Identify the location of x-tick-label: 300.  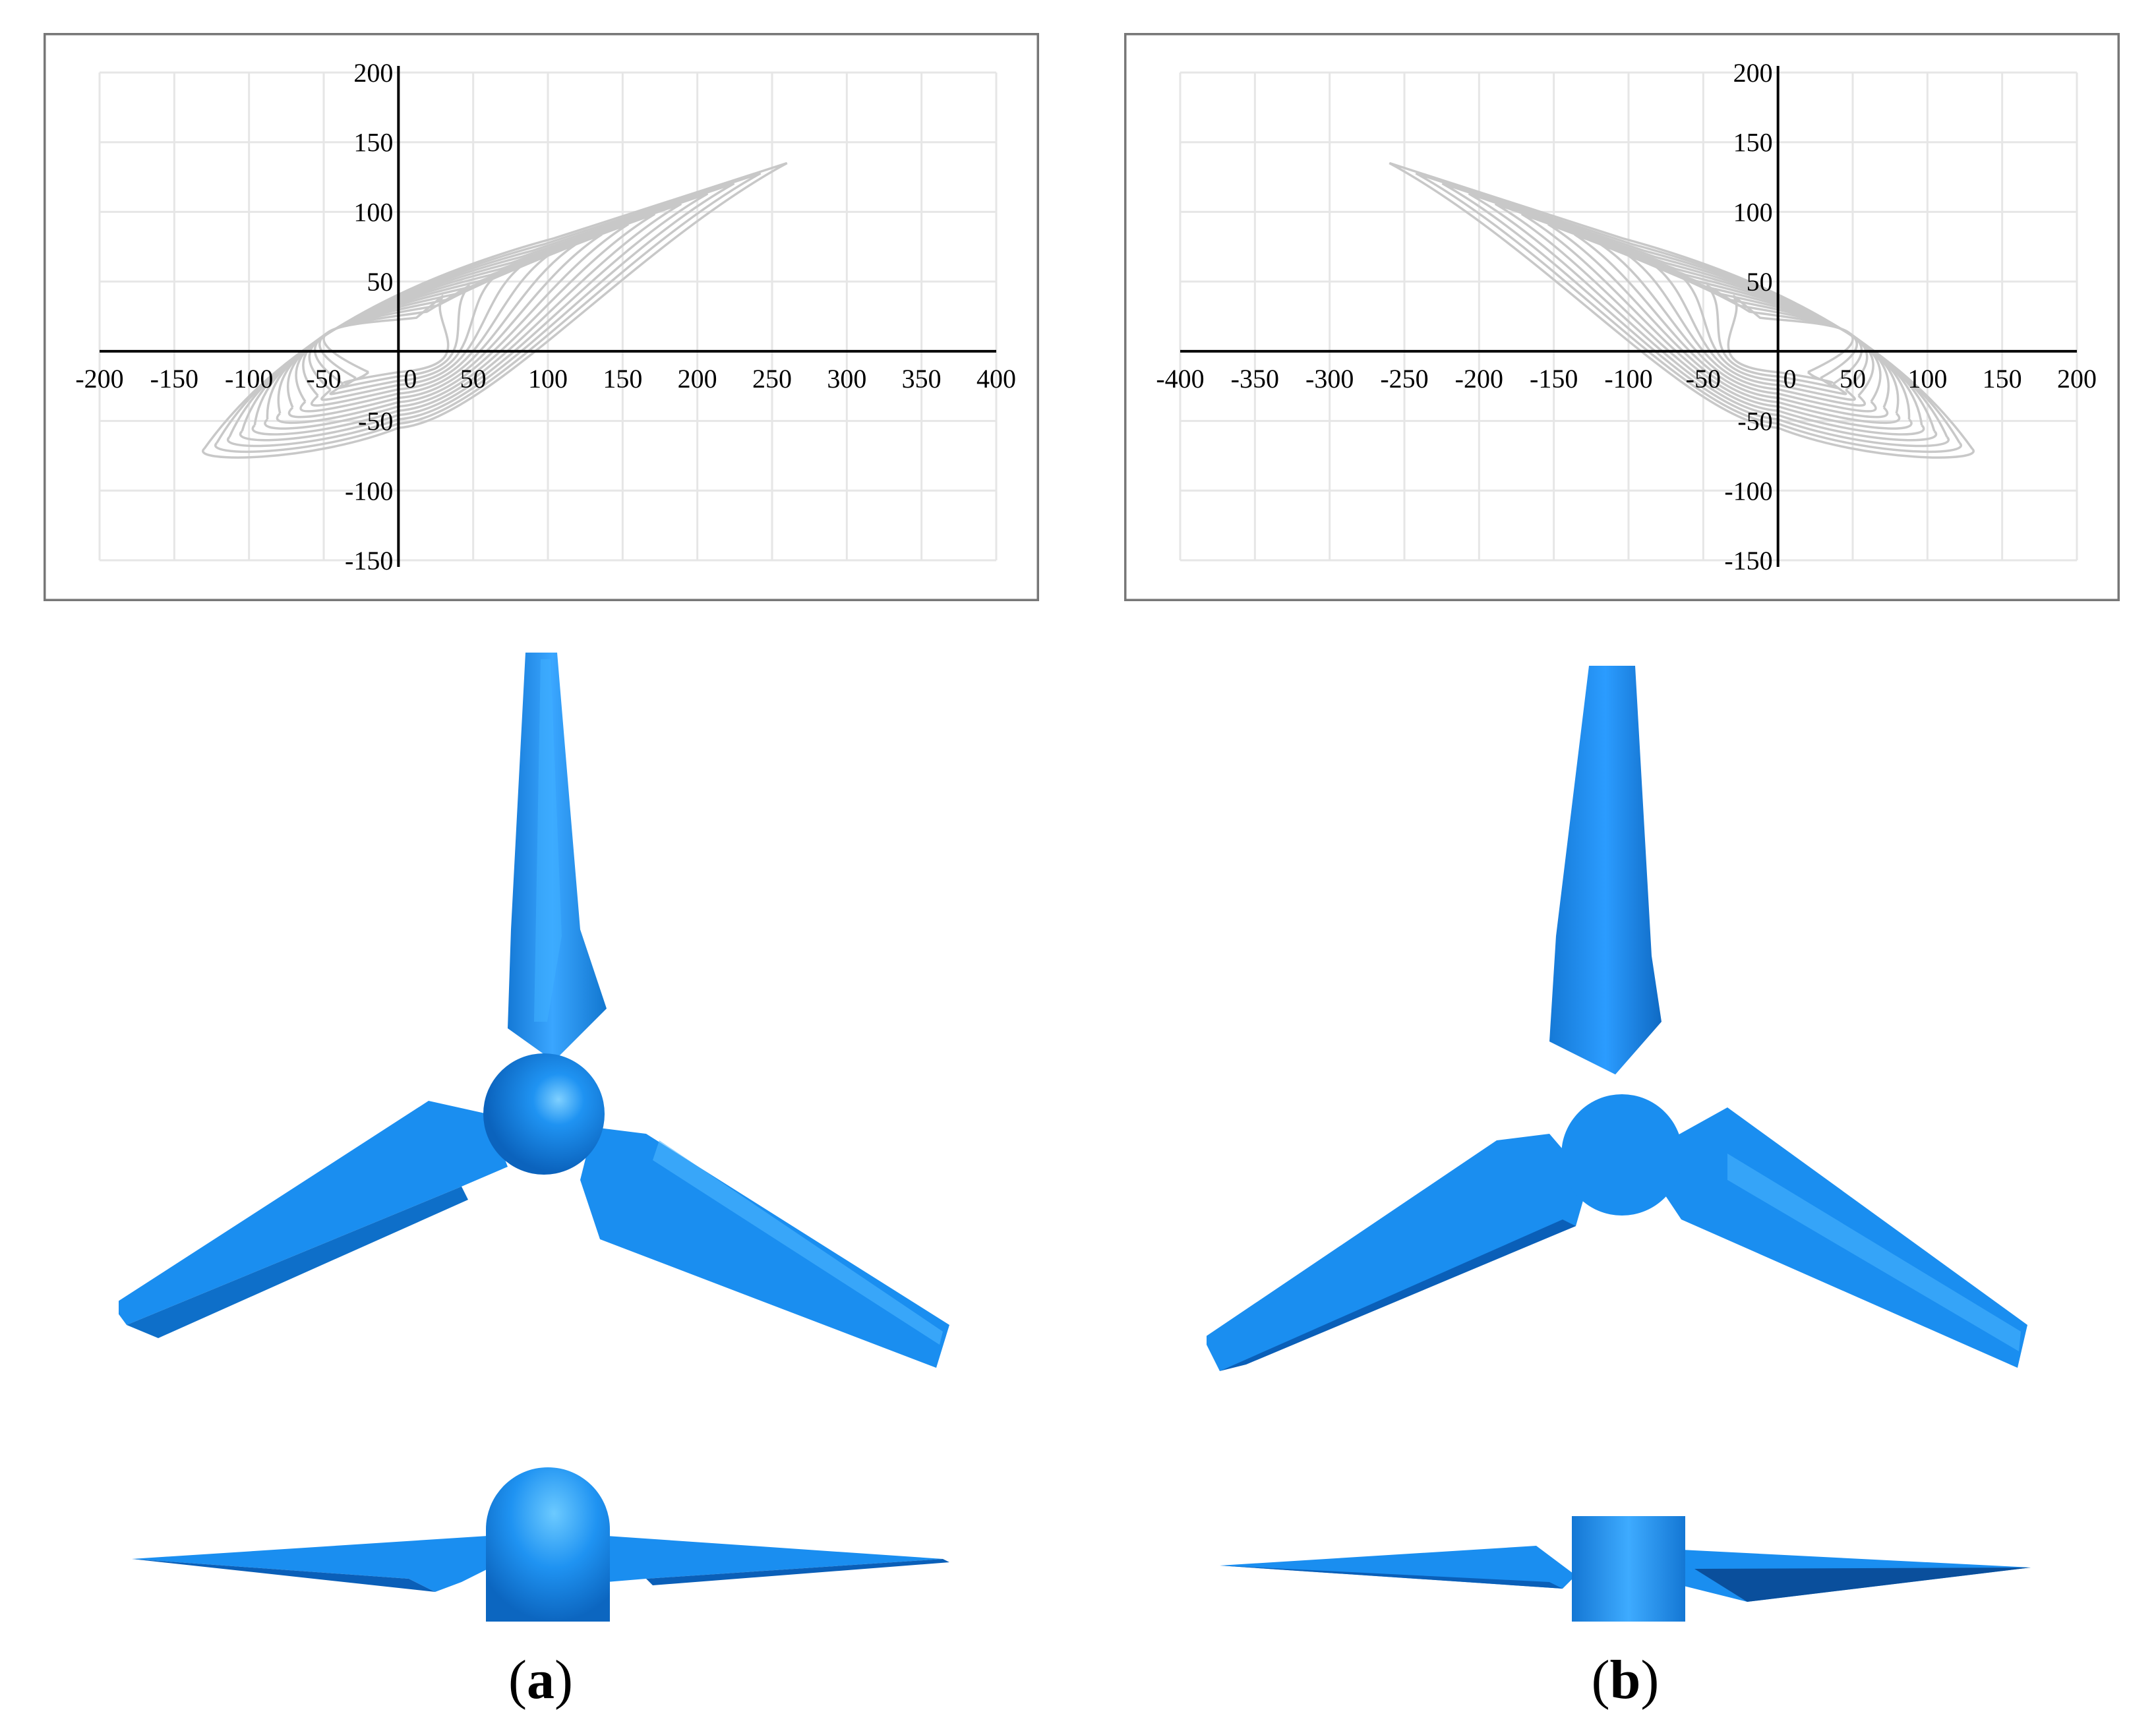
(846, 379).